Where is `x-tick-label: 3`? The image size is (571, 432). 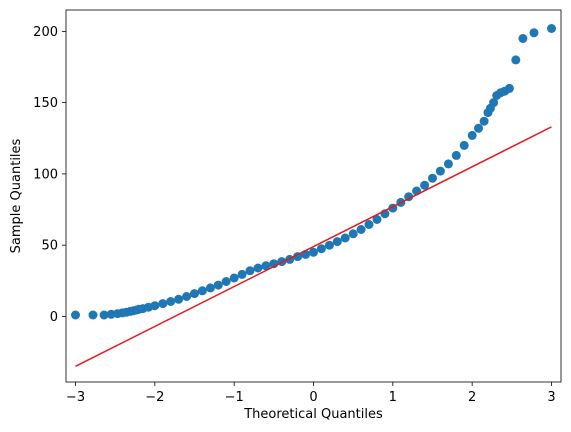 x-tick-label: 3 is located at coordinates (551, 397).